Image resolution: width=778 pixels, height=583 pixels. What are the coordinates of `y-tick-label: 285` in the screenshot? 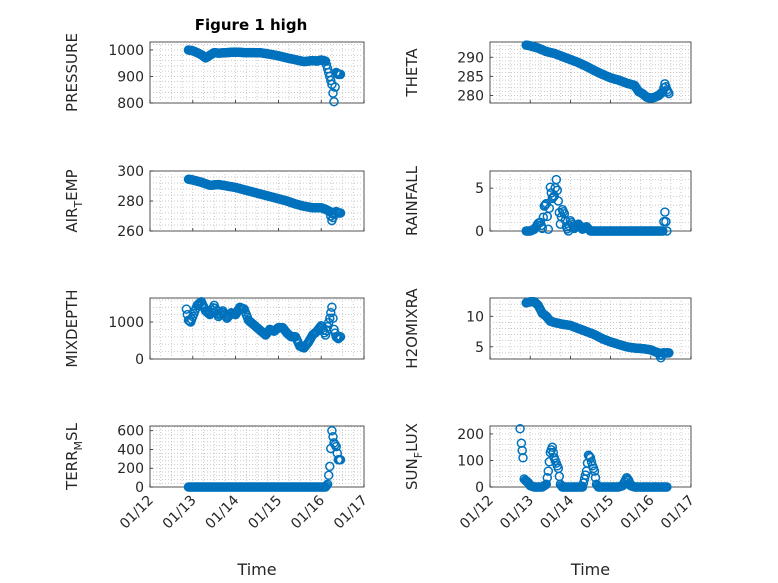 It's located at (470, 77).